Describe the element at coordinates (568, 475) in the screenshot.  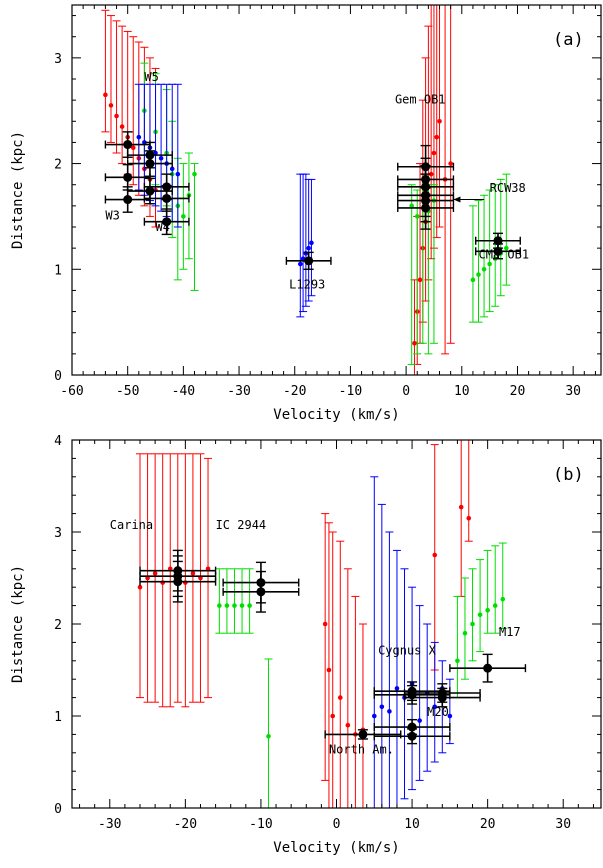
I see `panel-label: (b)` at that location.